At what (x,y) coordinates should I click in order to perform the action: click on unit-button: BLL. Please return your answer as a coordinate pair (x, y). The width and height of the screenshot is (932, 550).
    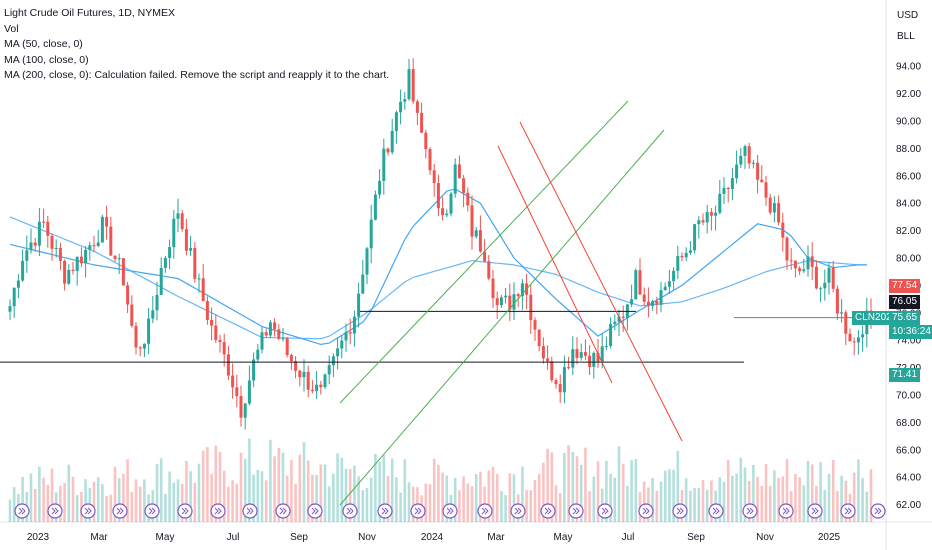
    Looking at the image, I should click on (906, 36).